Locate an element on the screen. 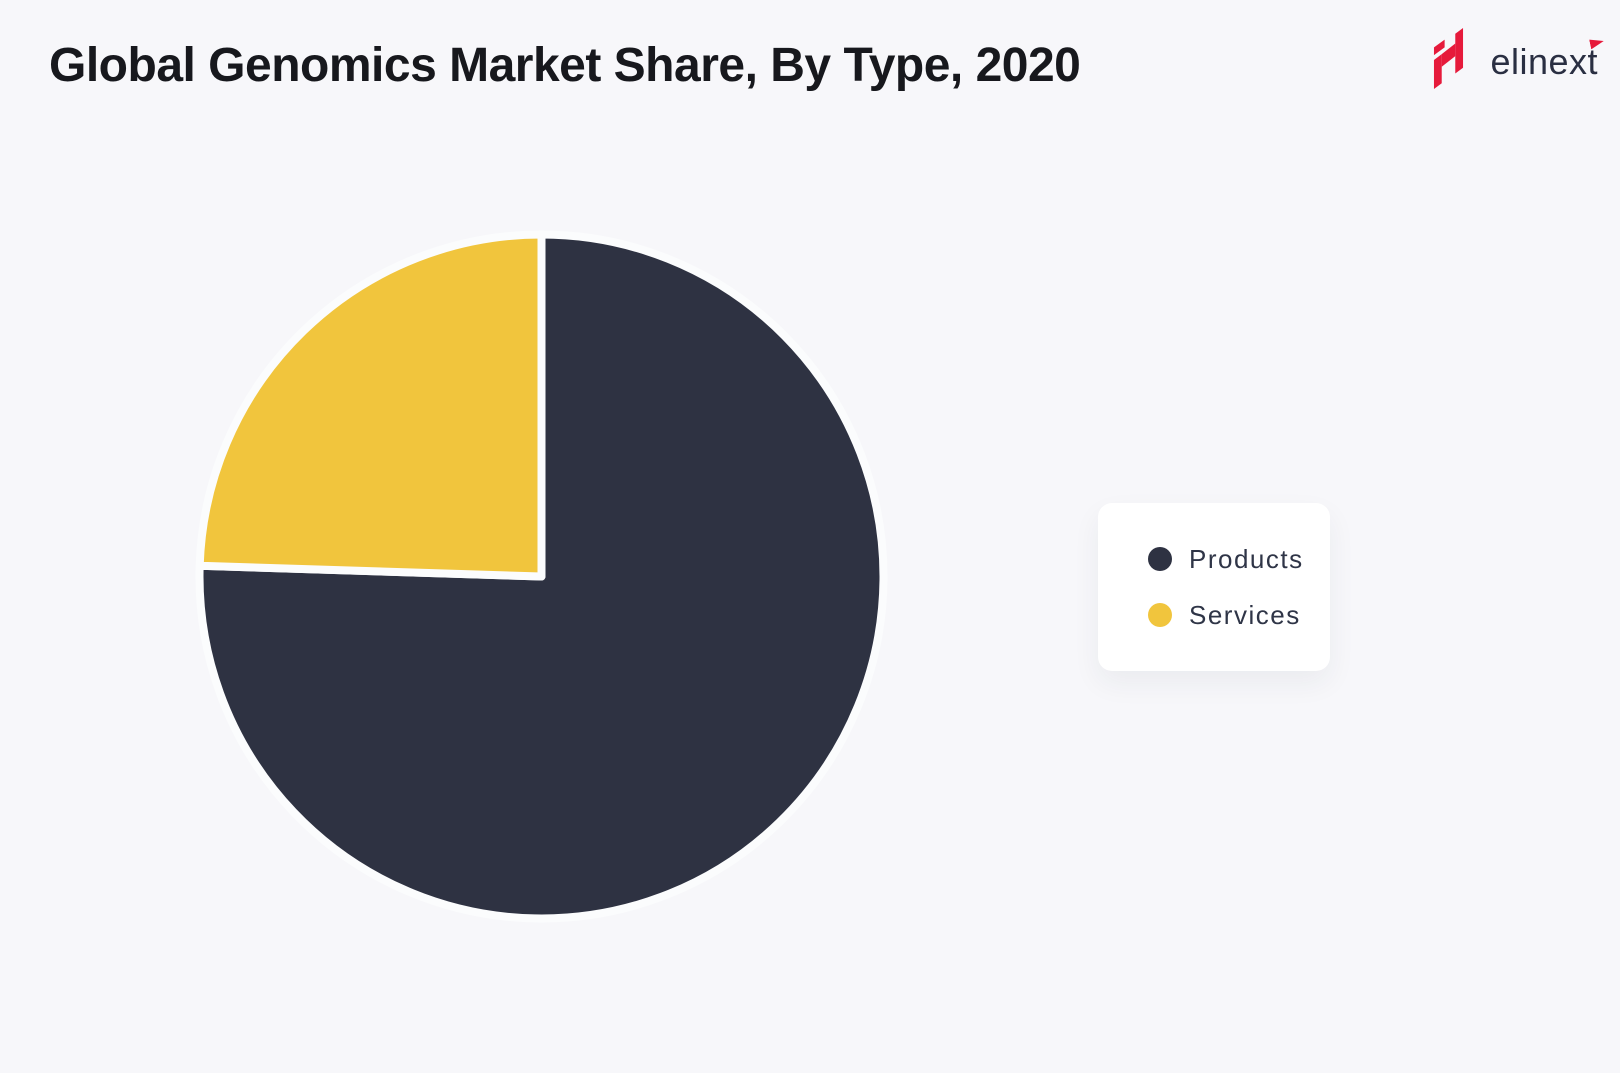 The width and height of the screenshot is (1620, 1073). elinext-logo-icon is located at coordinates (1449, 58).